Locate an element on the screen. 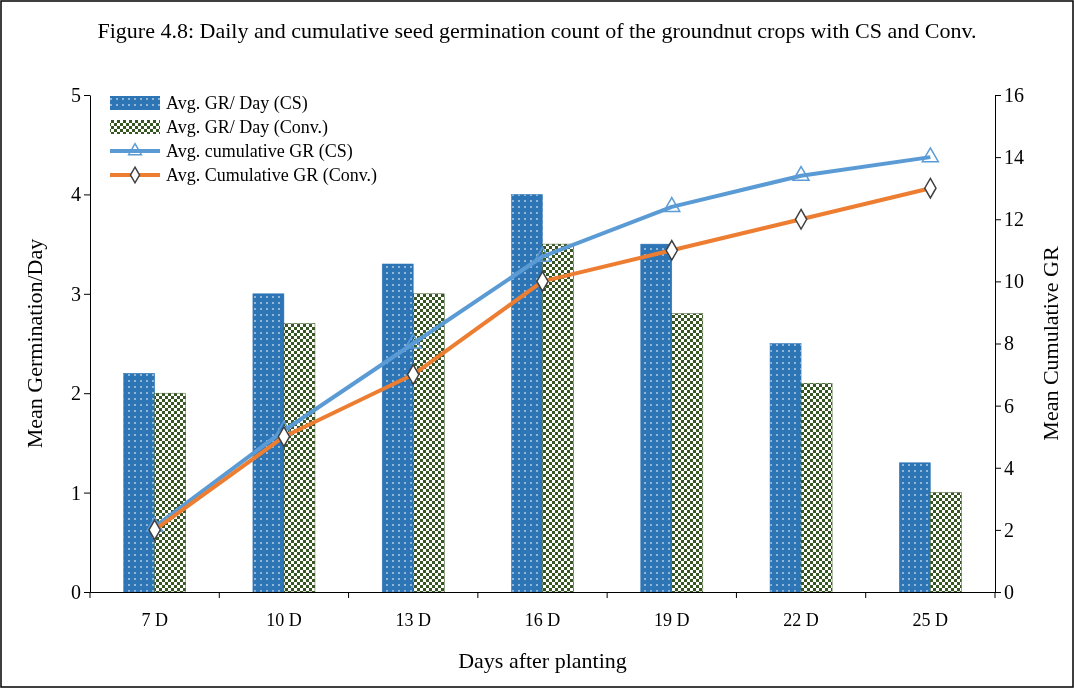 This screenshot has height=688, width=1074. y2-tick-label: 10 is located at coordinates (1014, 281).